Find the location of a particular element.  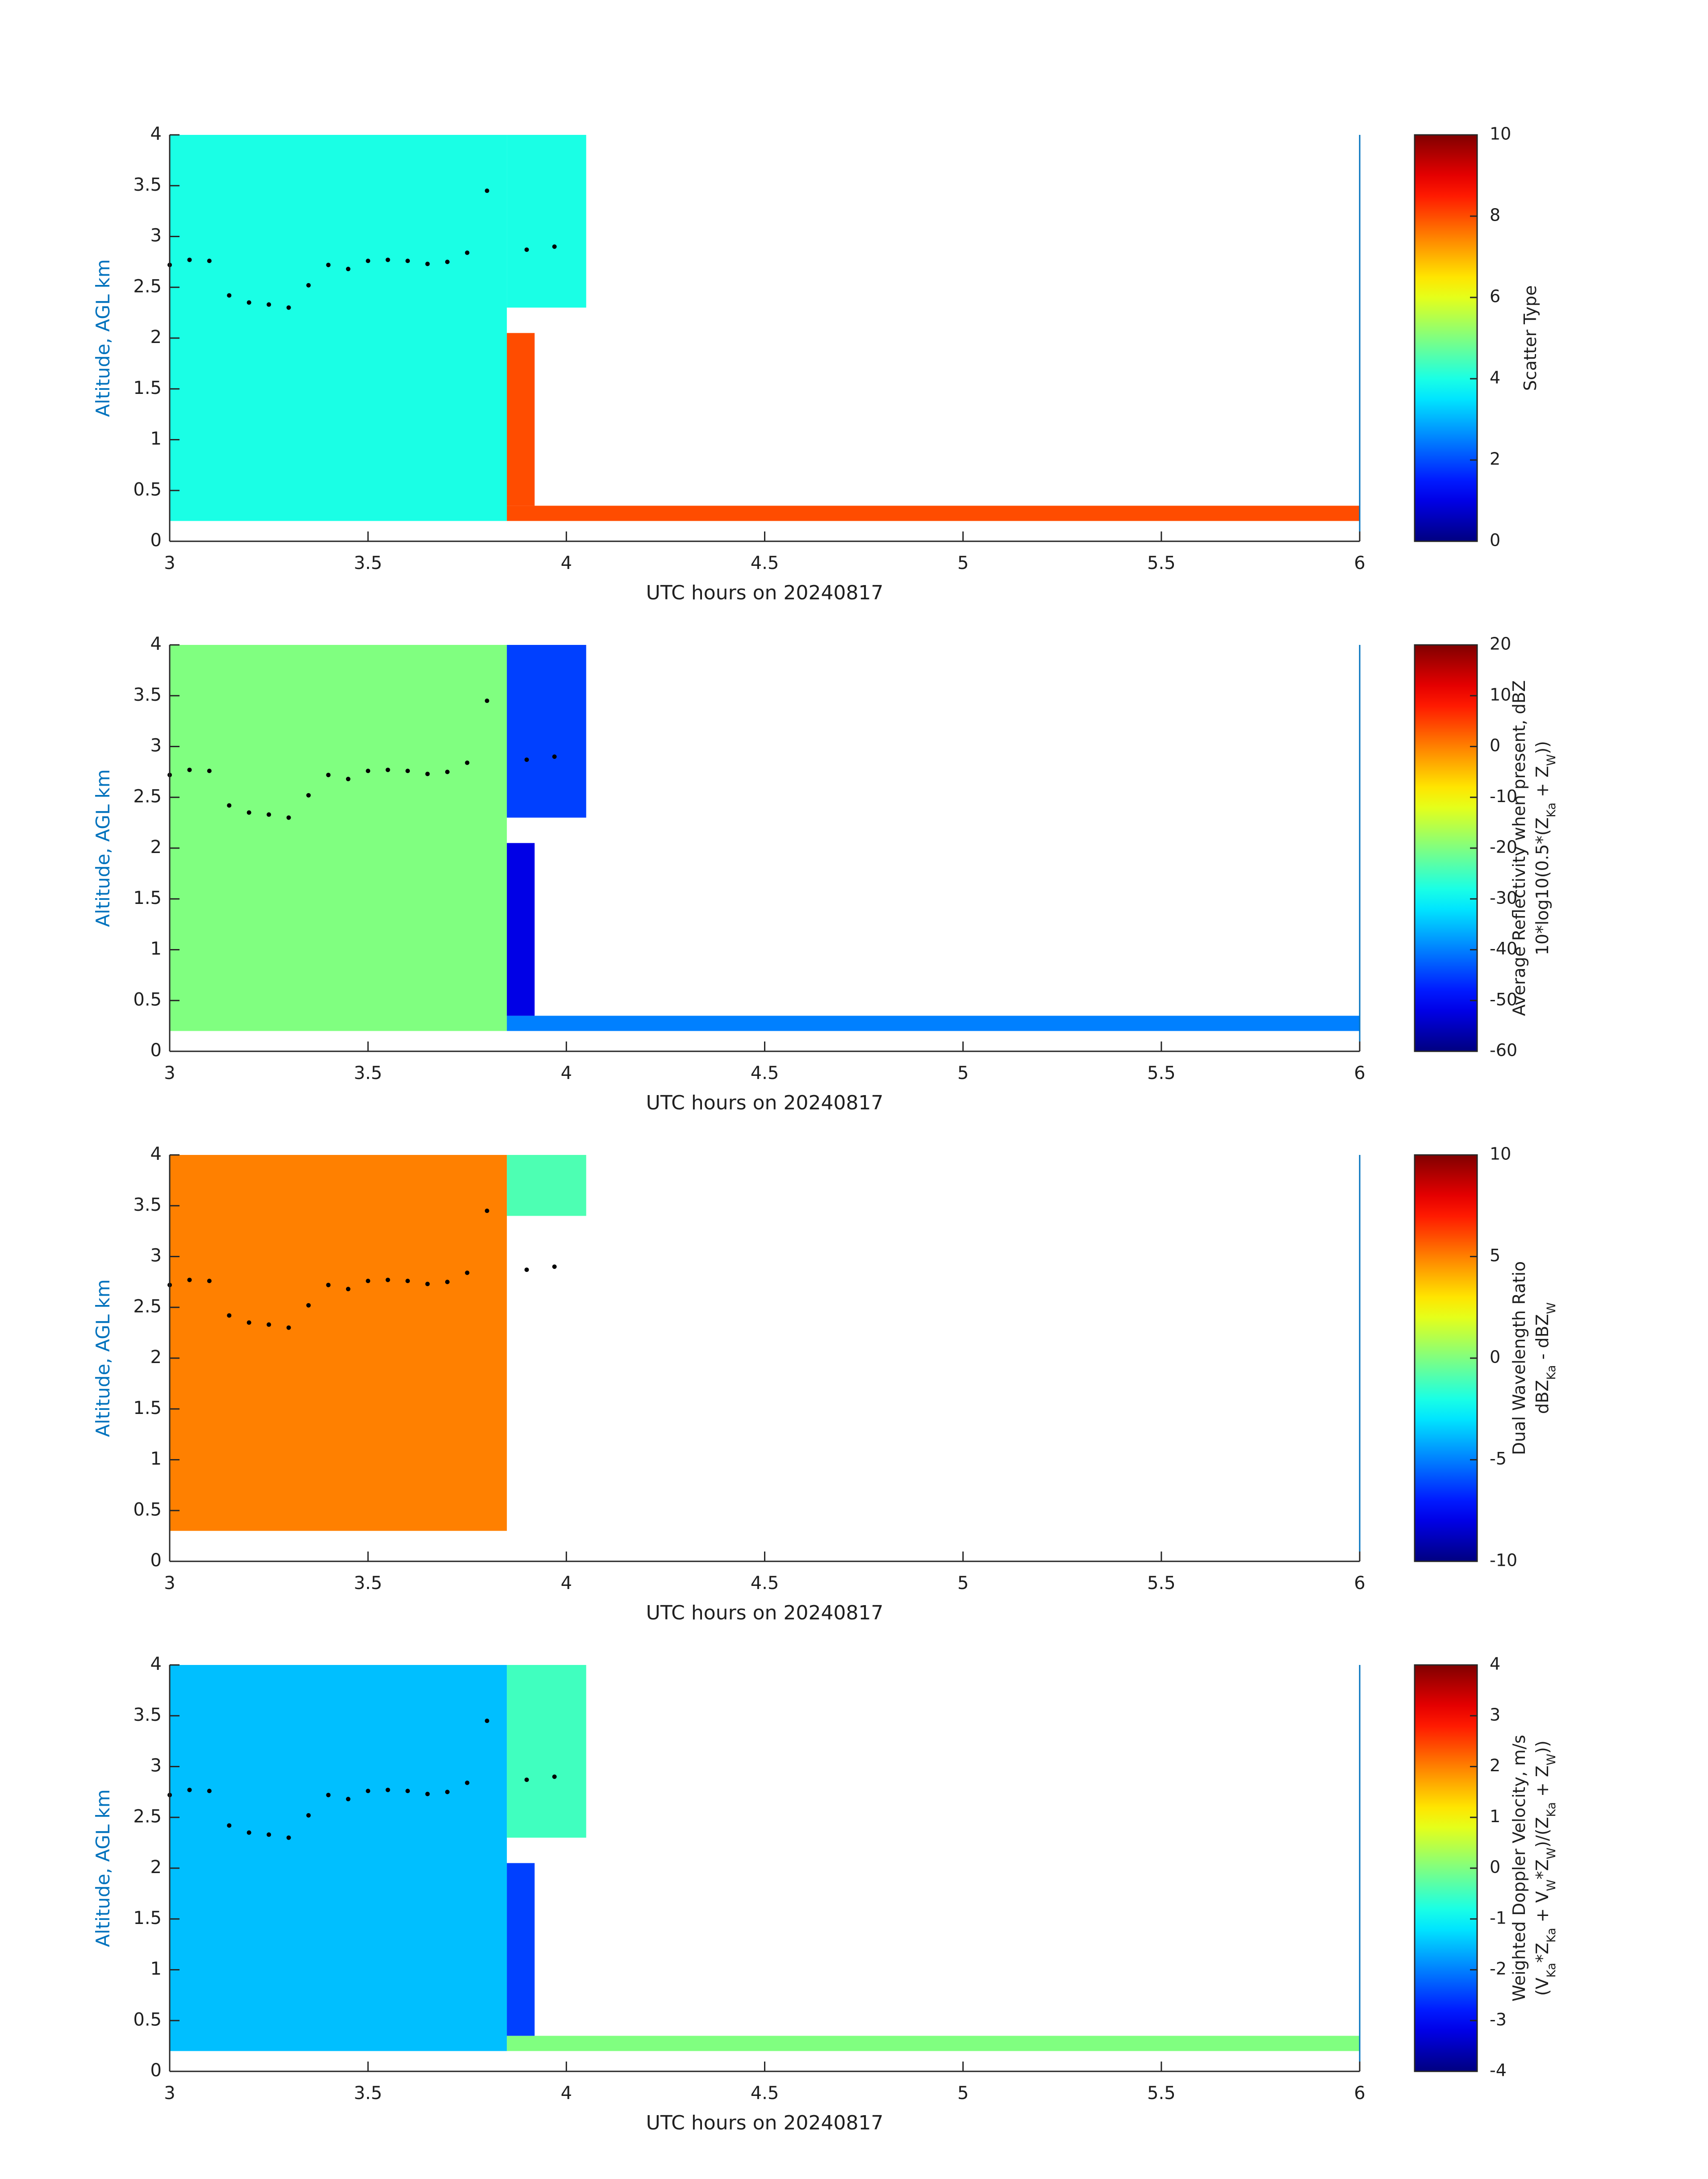

y-tick-label: 4 is located at coordinates (156, 644).